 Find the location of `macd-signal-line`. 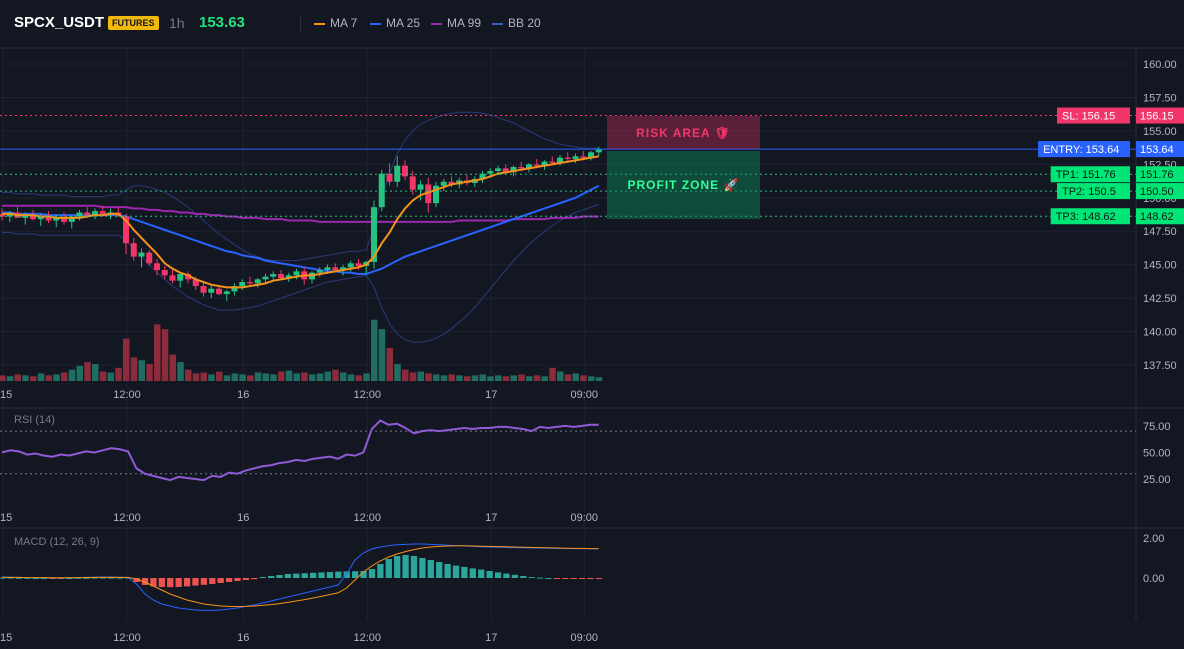

macd-signal-line is located at coordinates (300, 576).